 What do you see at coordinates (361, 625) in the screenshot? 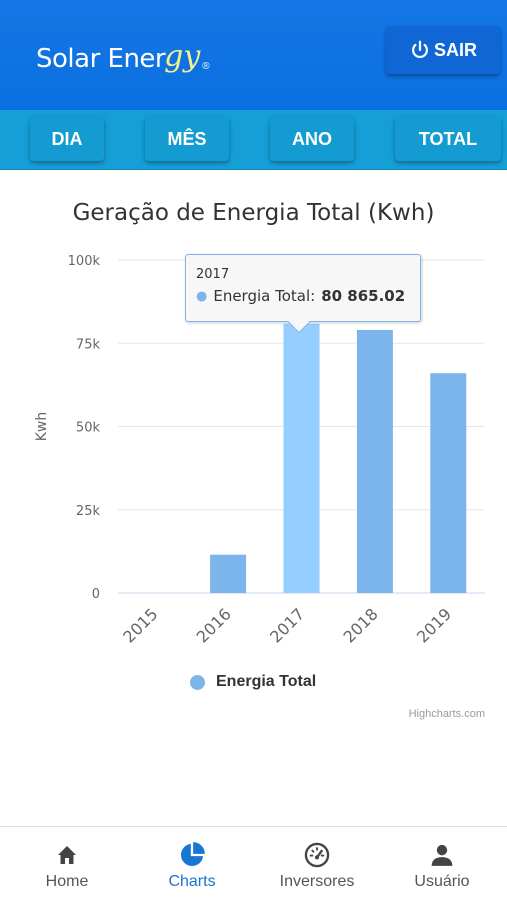
I see `x-tick-label: 2018` at bounding box center [361, 625].